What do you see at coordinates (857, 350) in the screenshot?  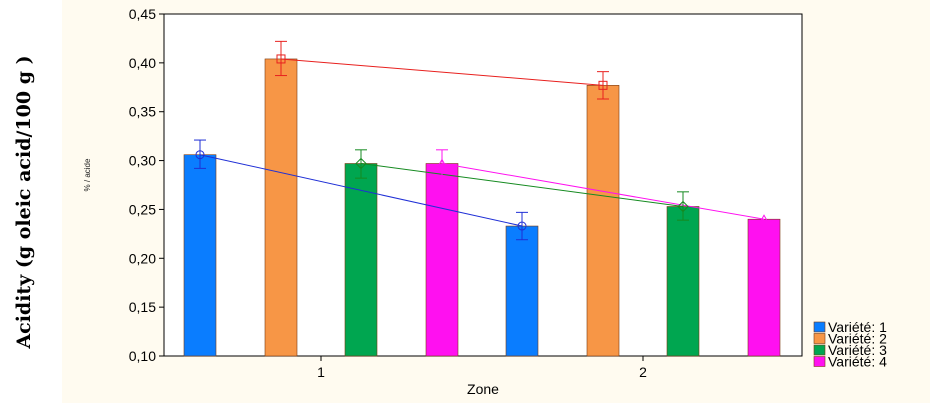 I see `legend-label-3: Variété: 3` at bounding box center [857, 350].